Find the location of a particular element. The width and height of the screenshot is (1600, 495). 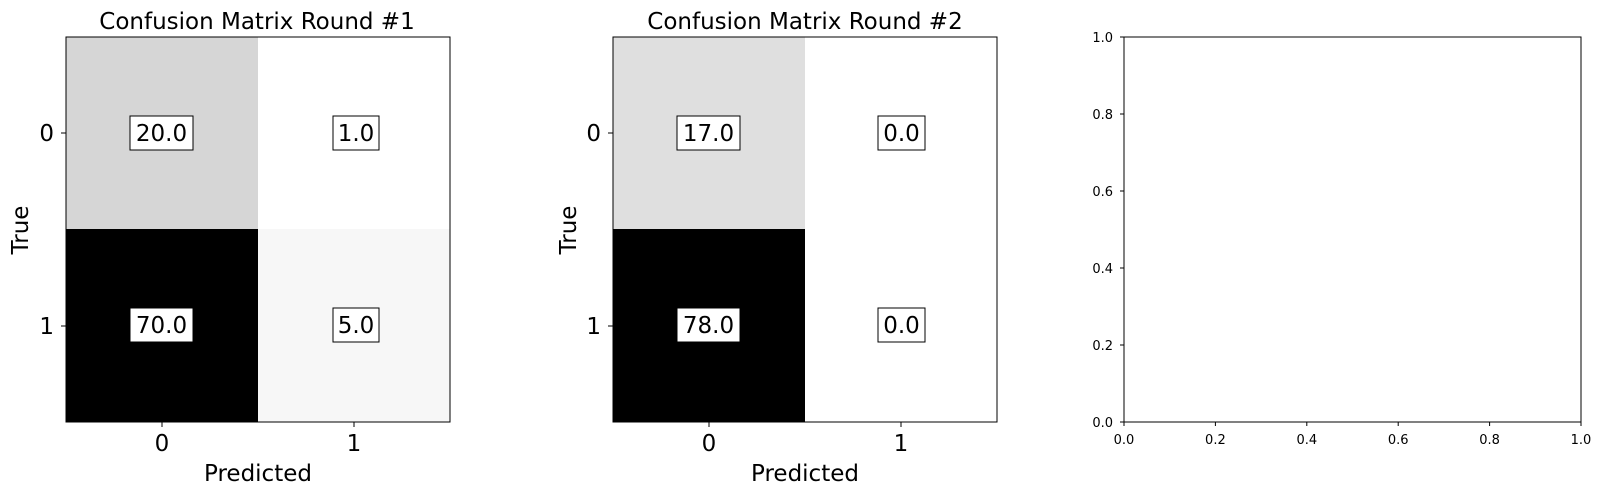

x-tick-label: 0.4 is located at coordinates (1306, 440).